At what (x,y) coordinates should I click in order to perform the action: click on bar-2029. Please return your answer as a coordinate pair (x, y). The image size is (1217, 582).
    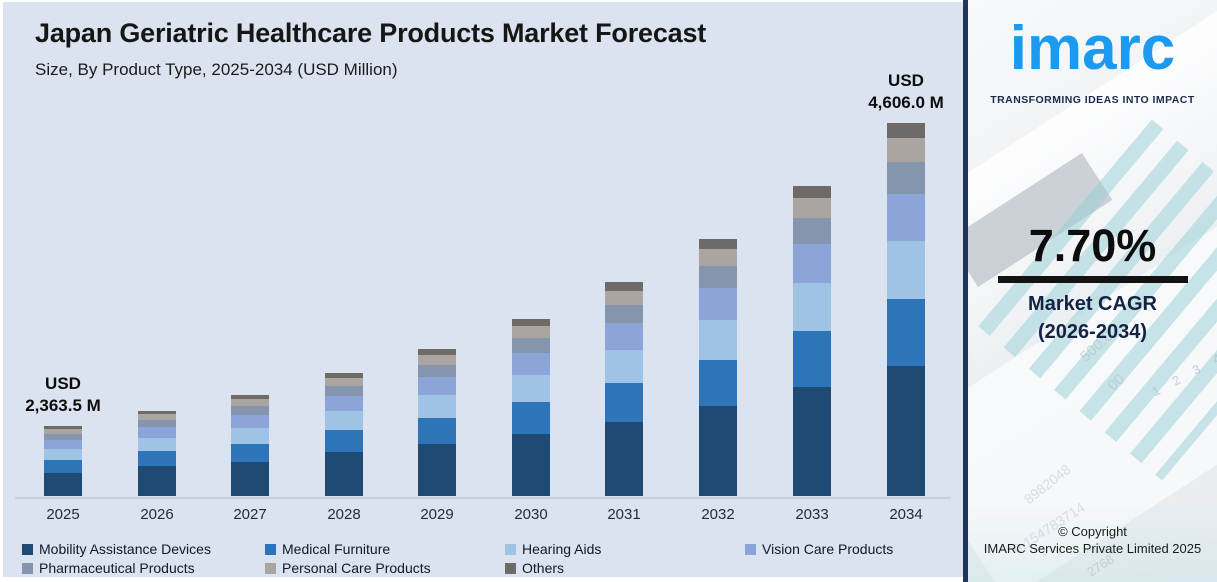
    Looking at the image, I should click on (437, 422).